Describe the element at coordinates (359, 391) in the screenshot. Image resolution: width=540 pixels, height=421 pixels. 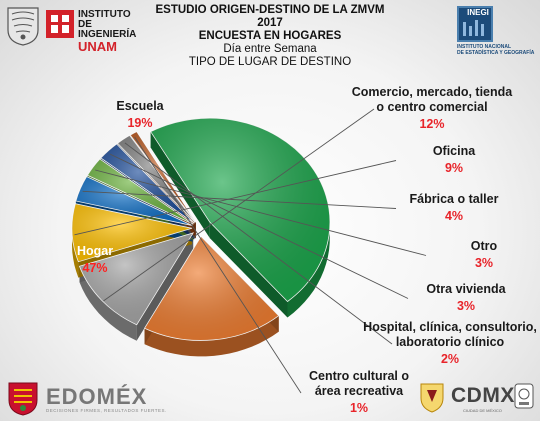
I see `slice-label-8-line1: área recreativa` at that location.